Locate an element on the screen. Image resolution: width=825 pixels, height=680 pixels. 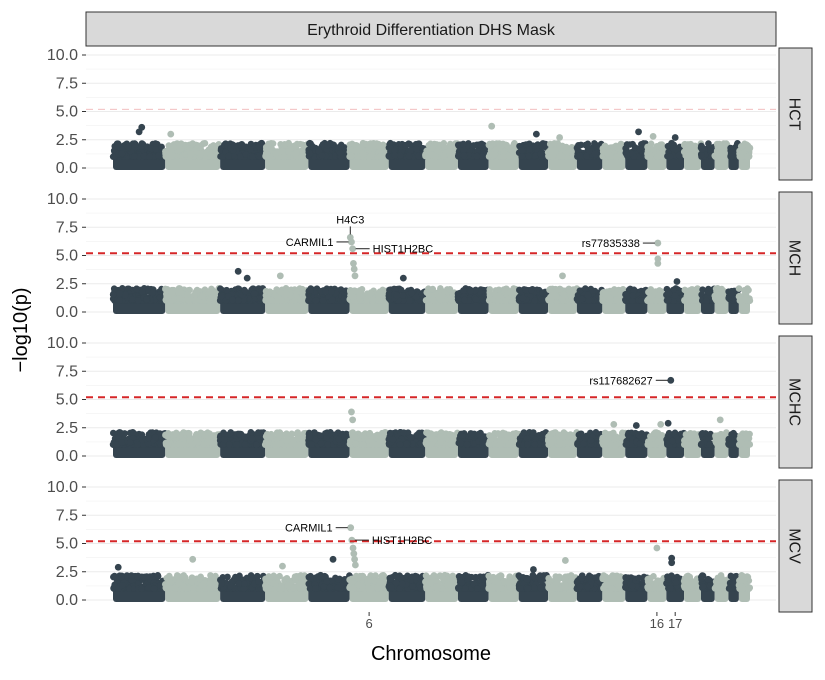
points-HCT is located at coordinates (431, 146).